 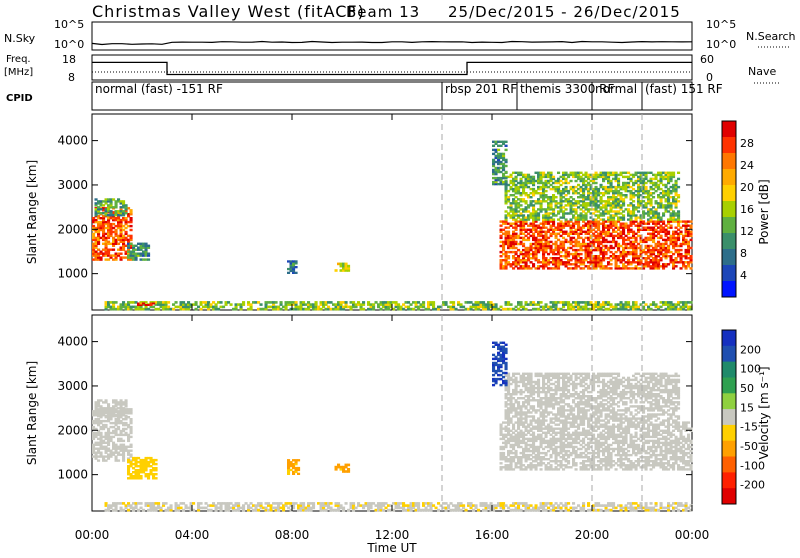 I want to click on date-range: 25/Dec/2015 - 26/Dec/2015, so click(x=564, y=12).